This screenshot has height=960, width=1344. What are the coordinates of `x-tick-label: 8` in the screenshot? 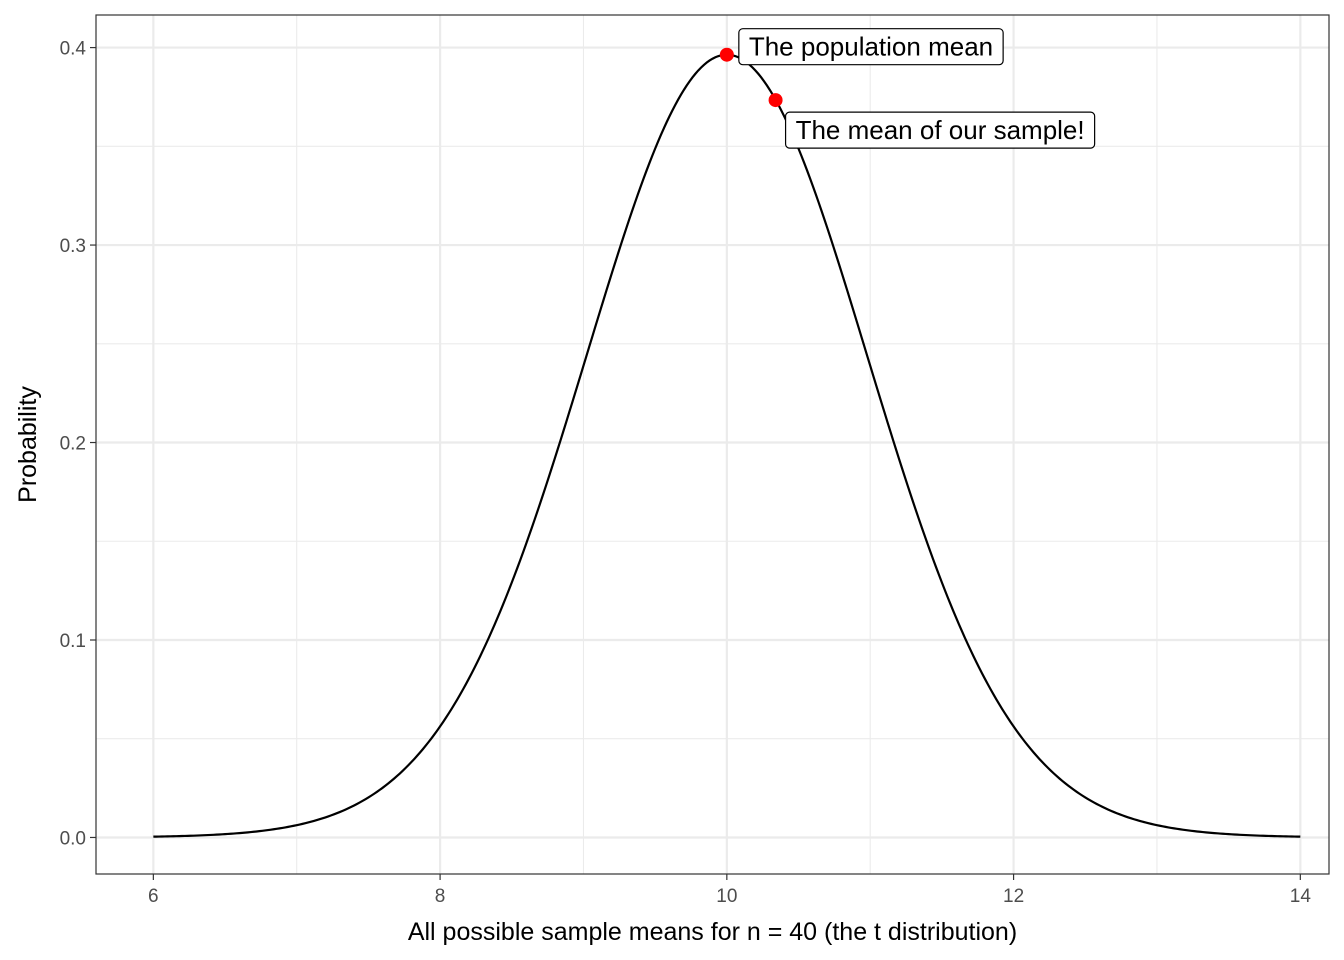 It's located at (440, 896).